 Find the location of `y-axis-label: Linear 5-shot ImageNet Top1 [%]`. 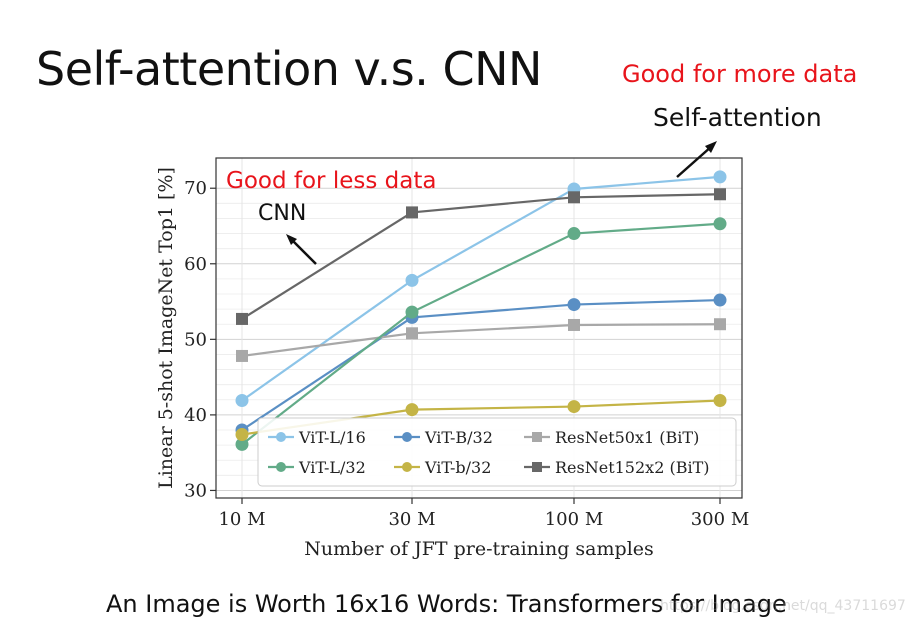

y-axis-label: Linear 5-shot ImageNet Top1 [%] is located at coordinates (166, 328).